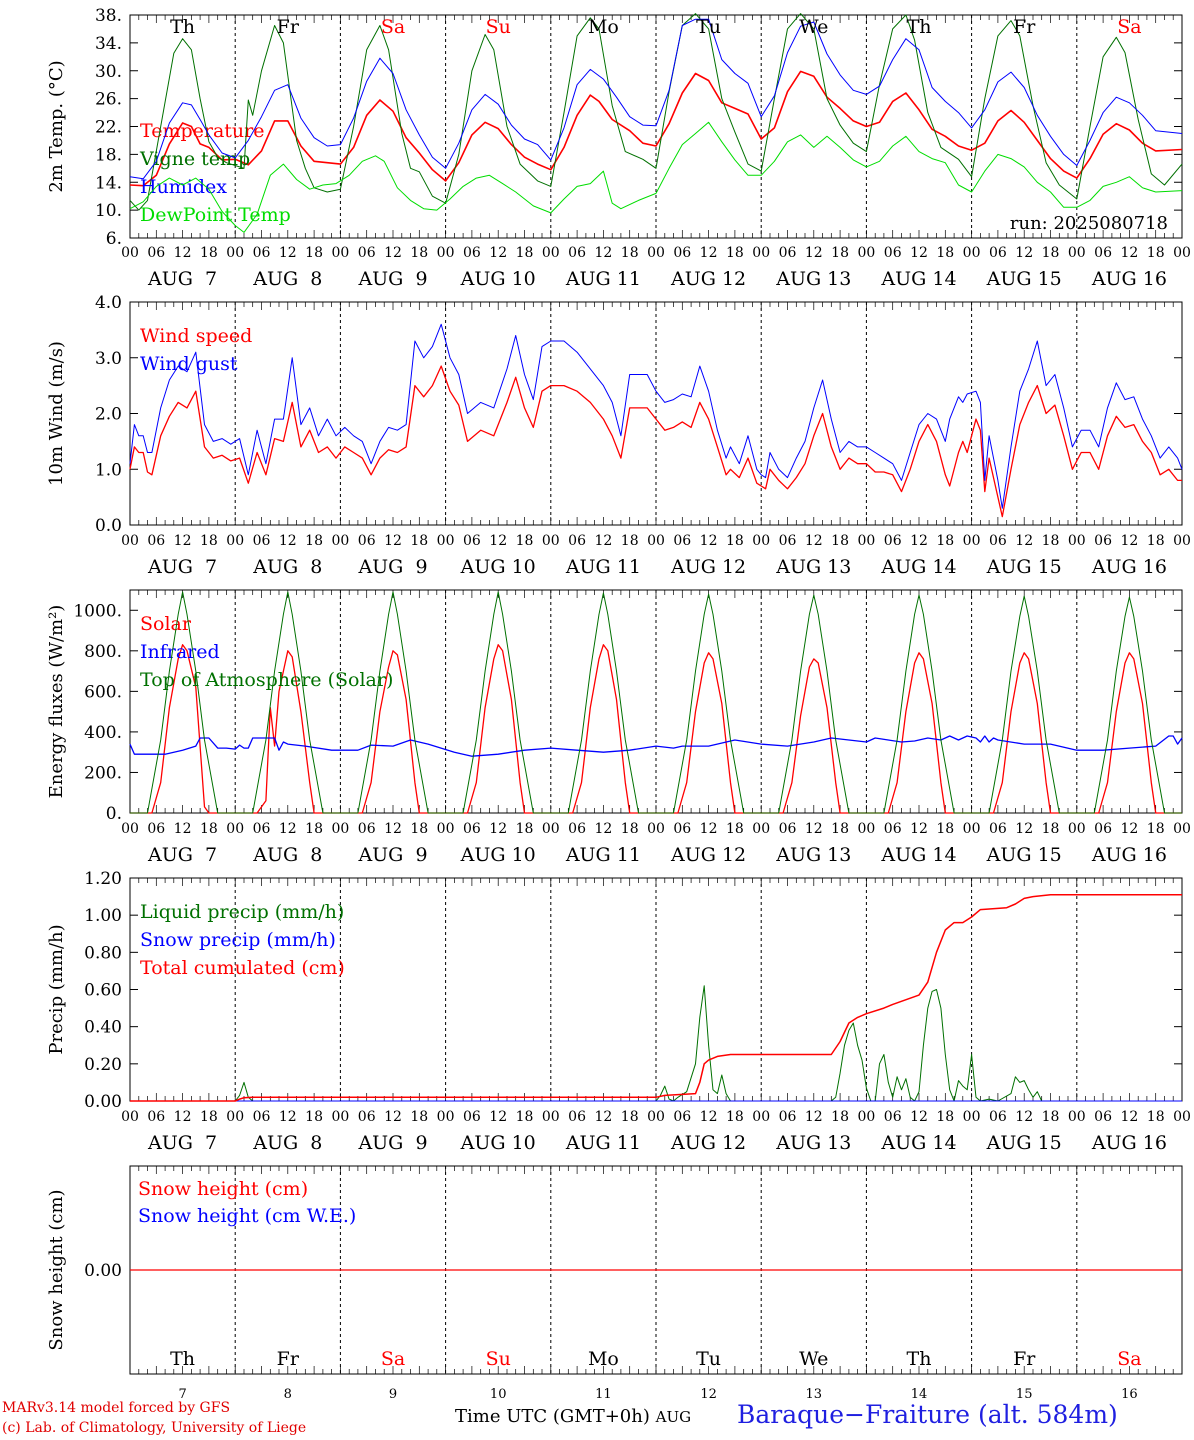 This screenshot has height=1440, width=1194. Describe the element at coordinates (180, 652) in the screenshot. I see `legend-entry: Infrared` at that location.